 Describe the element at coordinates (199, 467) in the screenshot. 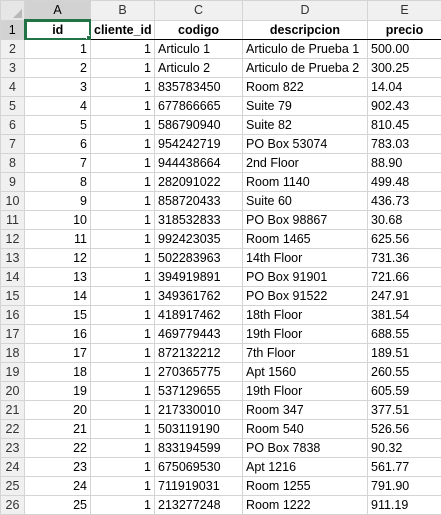

I see `cell-codigo: 675069530` at that location.